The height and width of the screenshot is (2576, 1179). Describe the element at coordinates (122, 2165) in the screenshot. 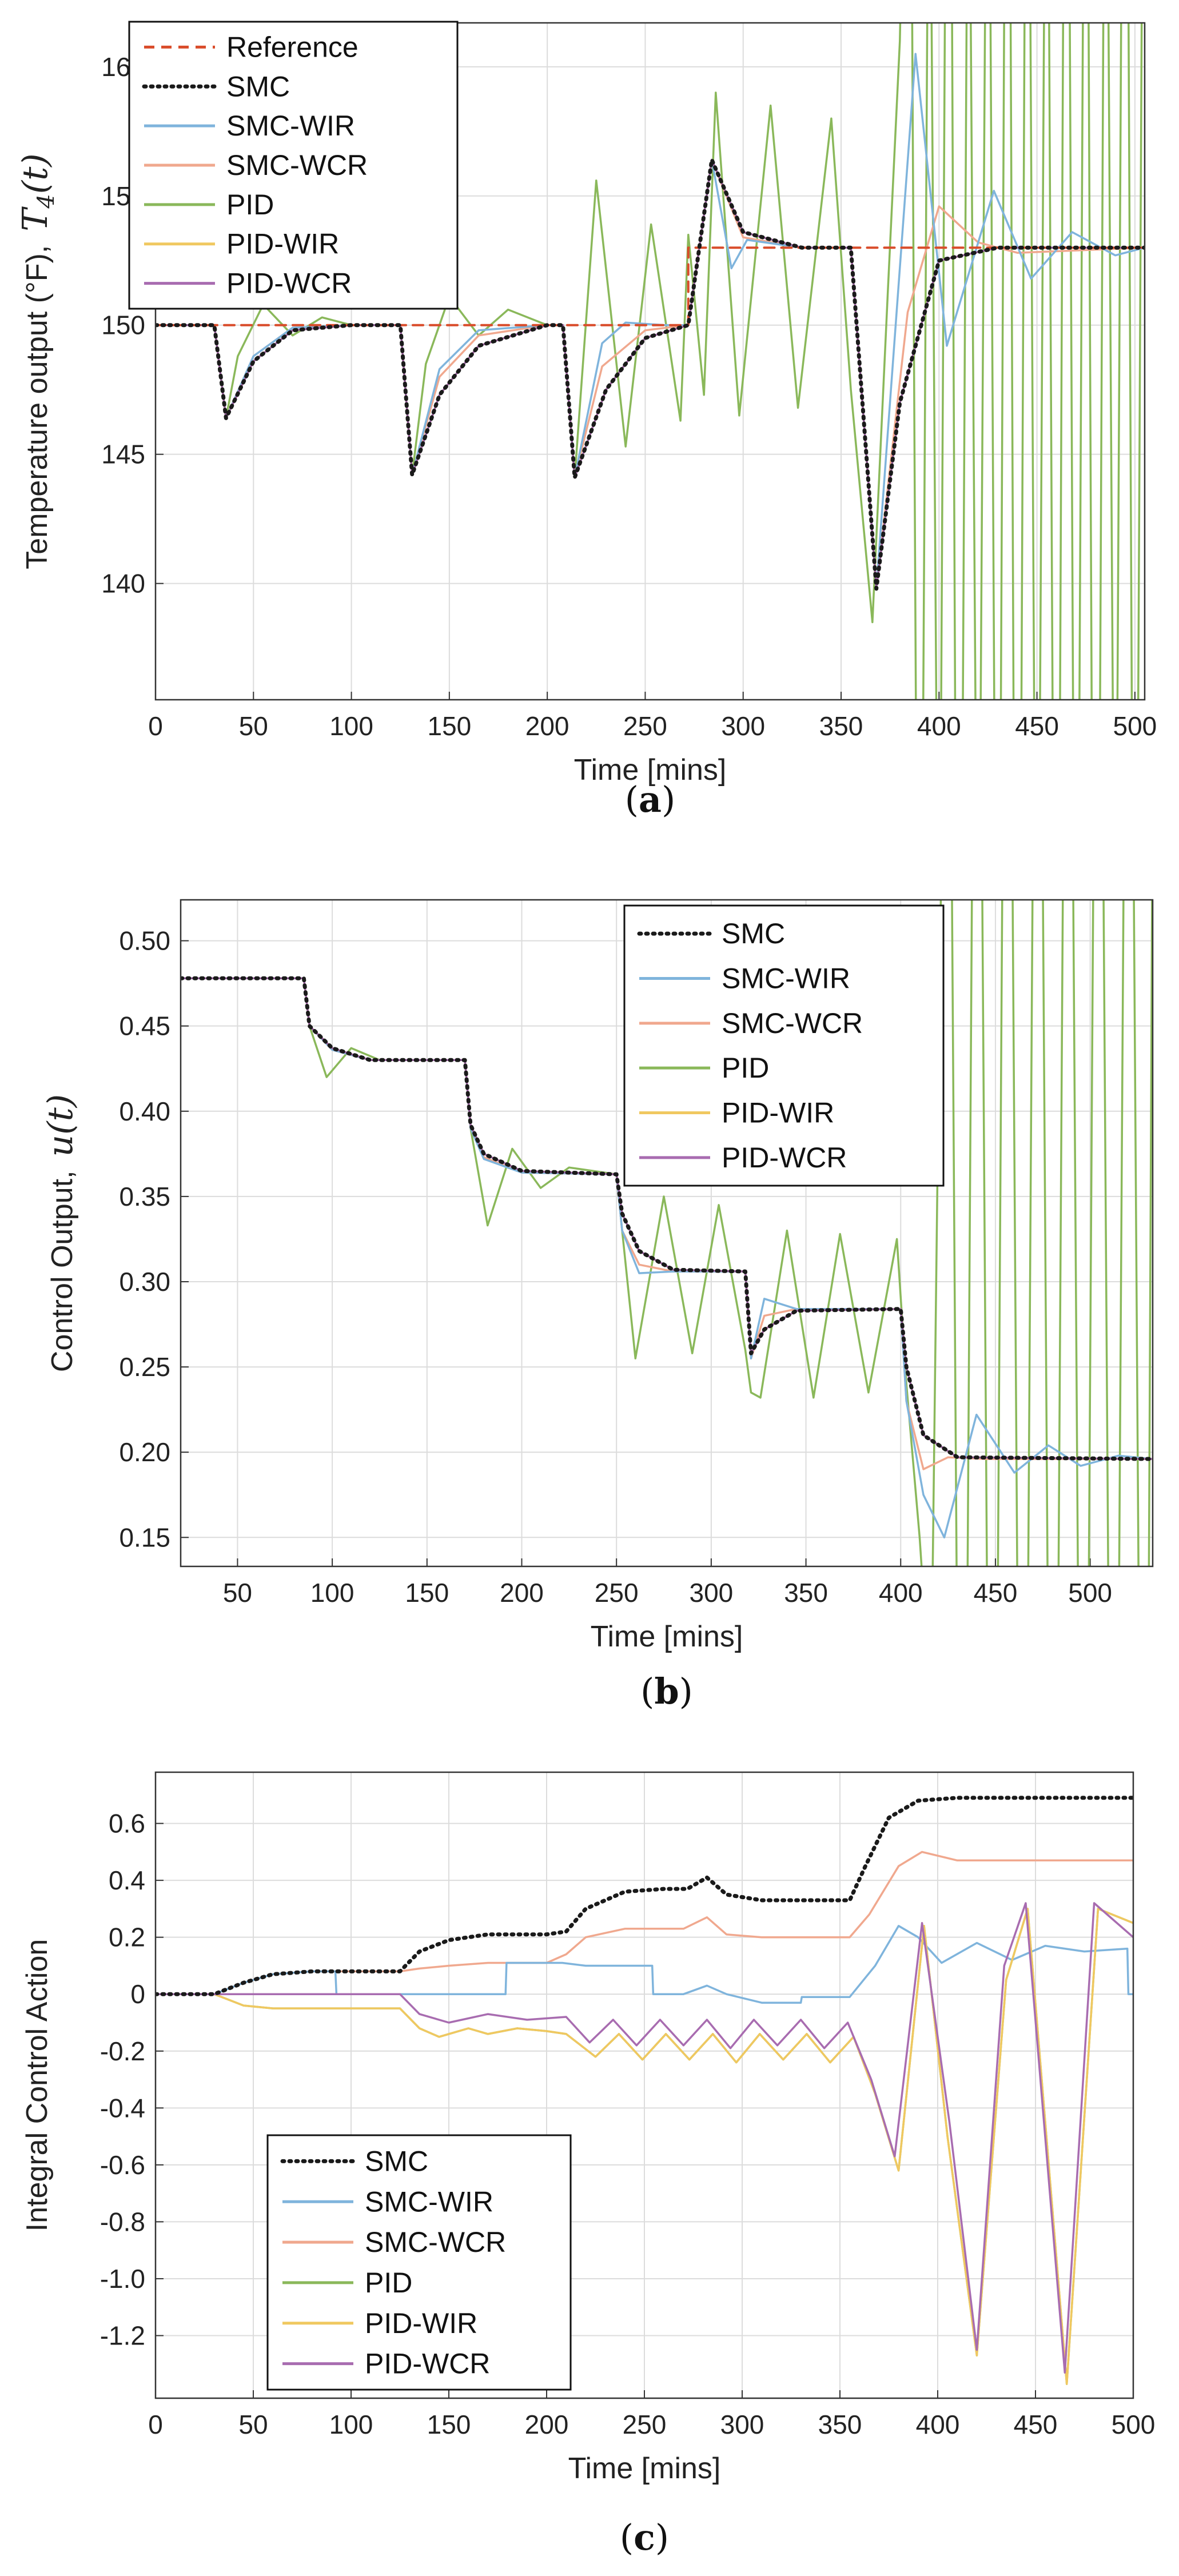

I see `y-tick-label: -0.6` at that location.